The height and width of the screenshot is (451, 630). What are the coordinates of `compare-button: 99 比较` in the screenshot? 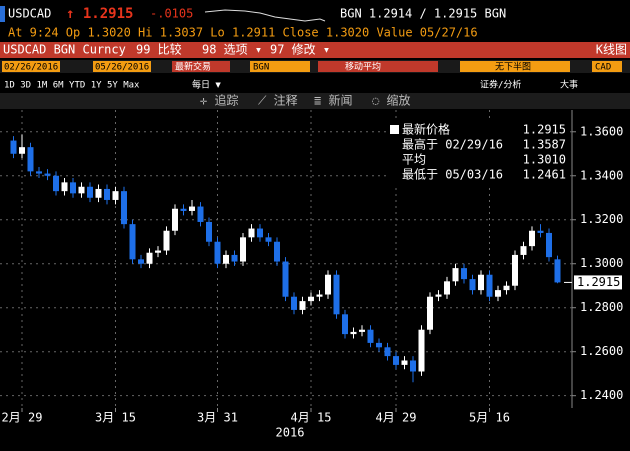 It's located at (159, 49).